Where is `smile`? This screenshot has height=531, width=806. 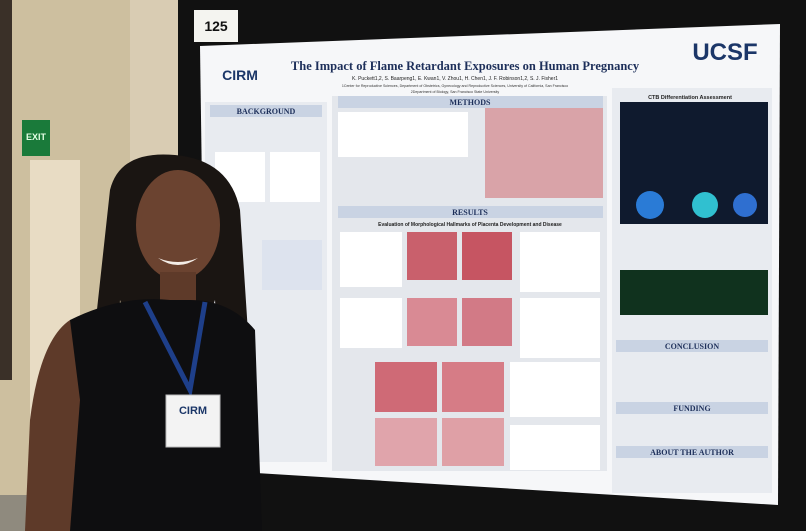 smile is located at coordinates (178, 261).